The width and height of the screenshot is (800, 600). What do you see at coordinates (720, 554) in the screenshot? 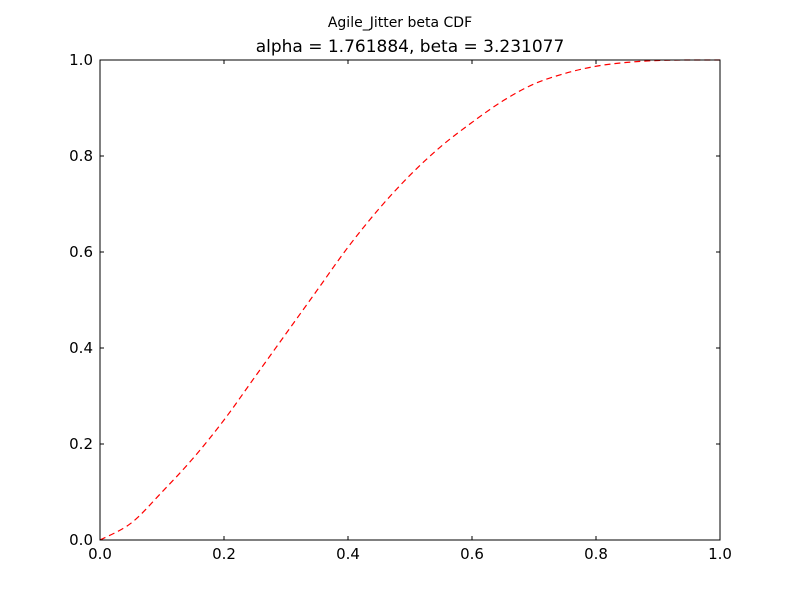
I see `x-tick-label-5: 1.0` at bounding box center [720, 554].